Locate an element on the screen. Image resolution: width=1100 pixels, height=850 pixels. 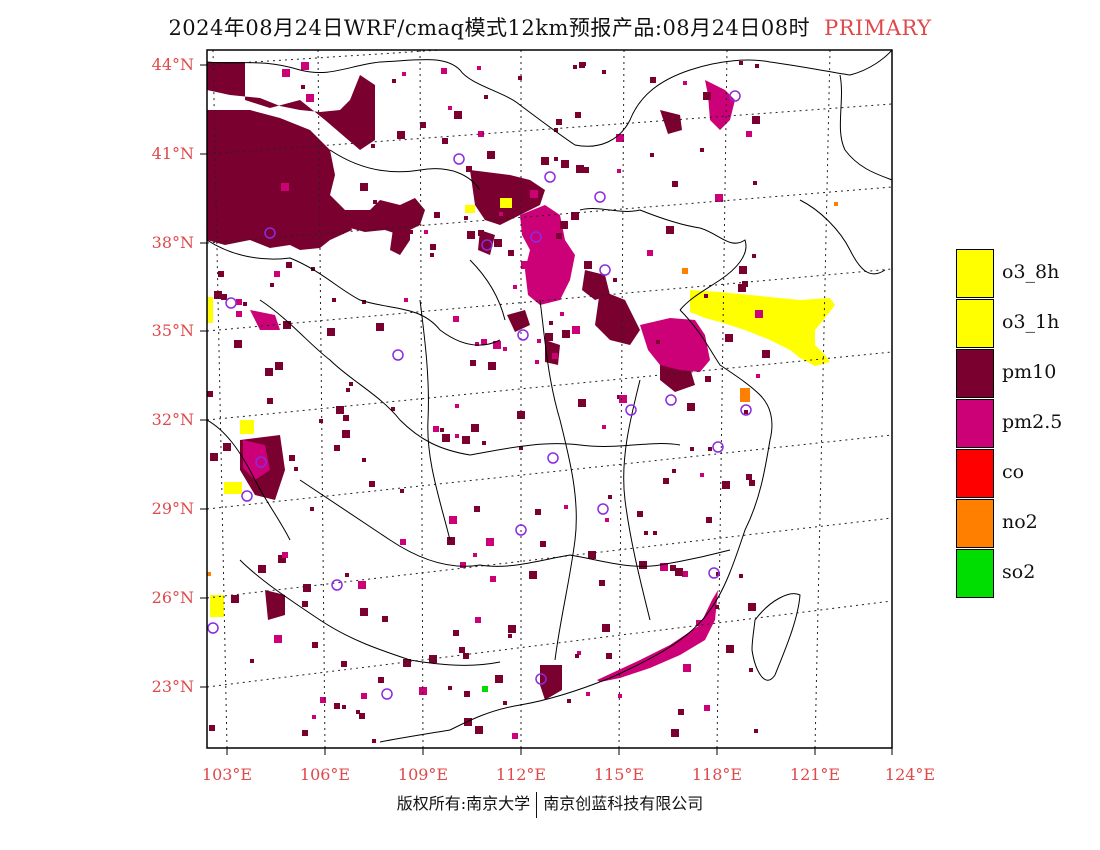
latitude-label: 38°N is located at coordinates (172, 242).